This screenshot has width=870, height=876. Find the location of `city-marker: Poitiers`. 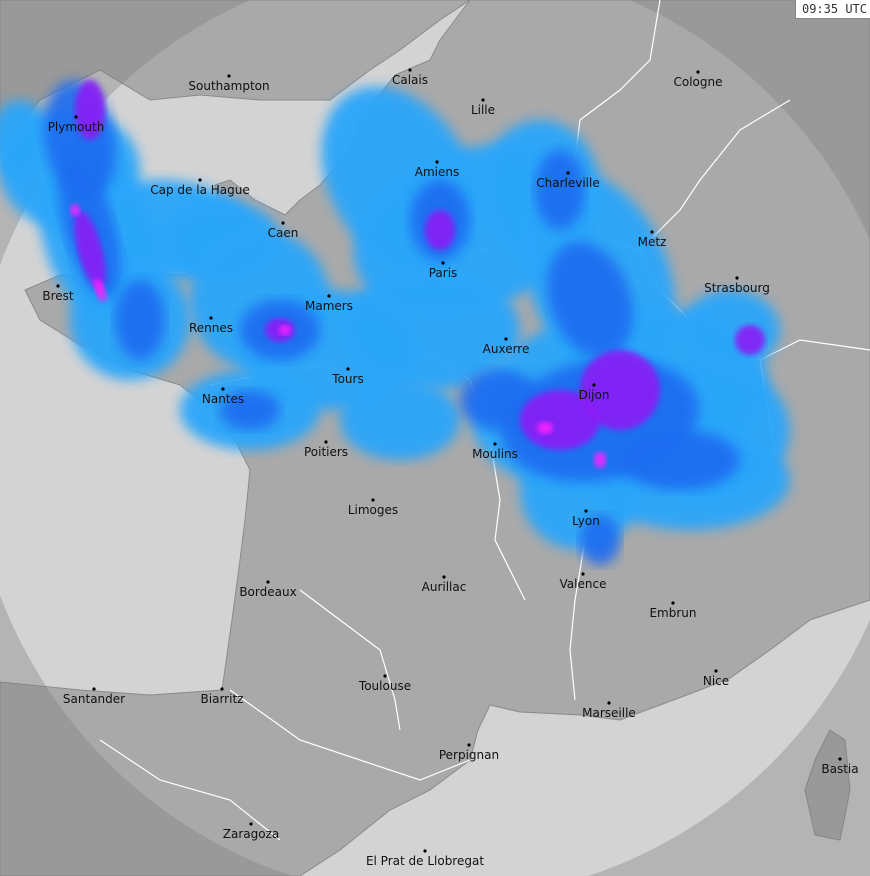

city-marker: Poitiers is located at coordinates (326, 449).